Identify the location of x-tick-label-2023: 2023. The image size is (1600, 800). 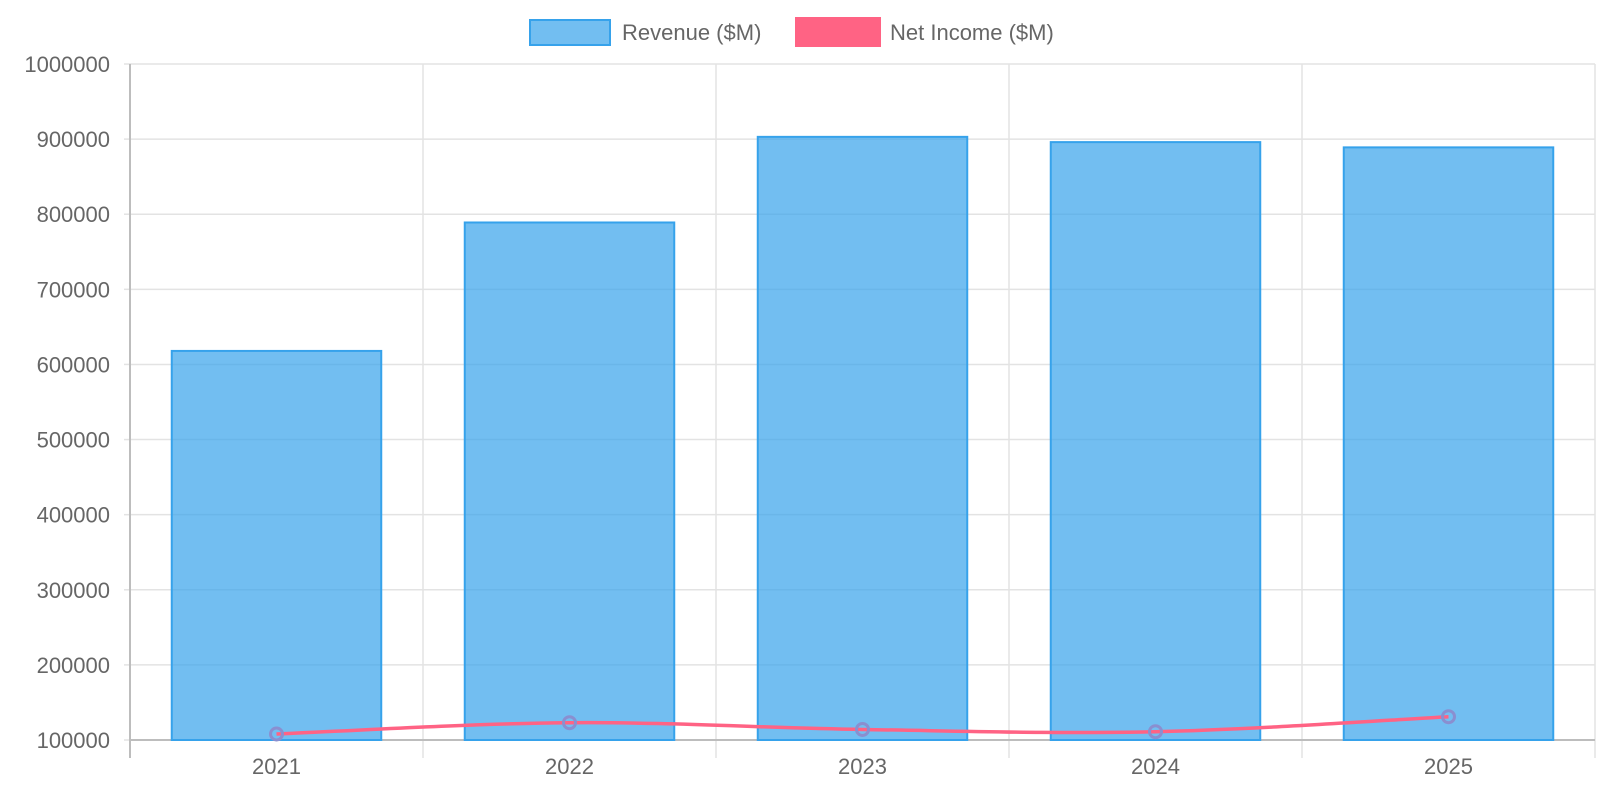
(862, 766).